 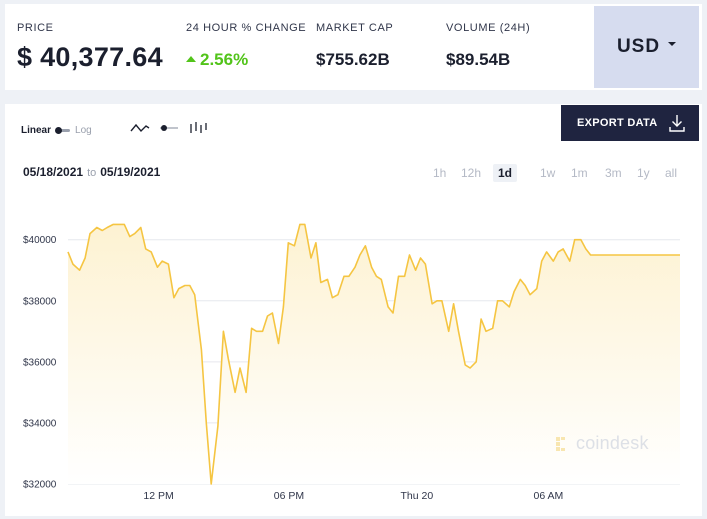 What do you see at coordinates (478, 59) in the screenshot?
I see `volume-value: $89.54B` at bounding box center [478, 59].